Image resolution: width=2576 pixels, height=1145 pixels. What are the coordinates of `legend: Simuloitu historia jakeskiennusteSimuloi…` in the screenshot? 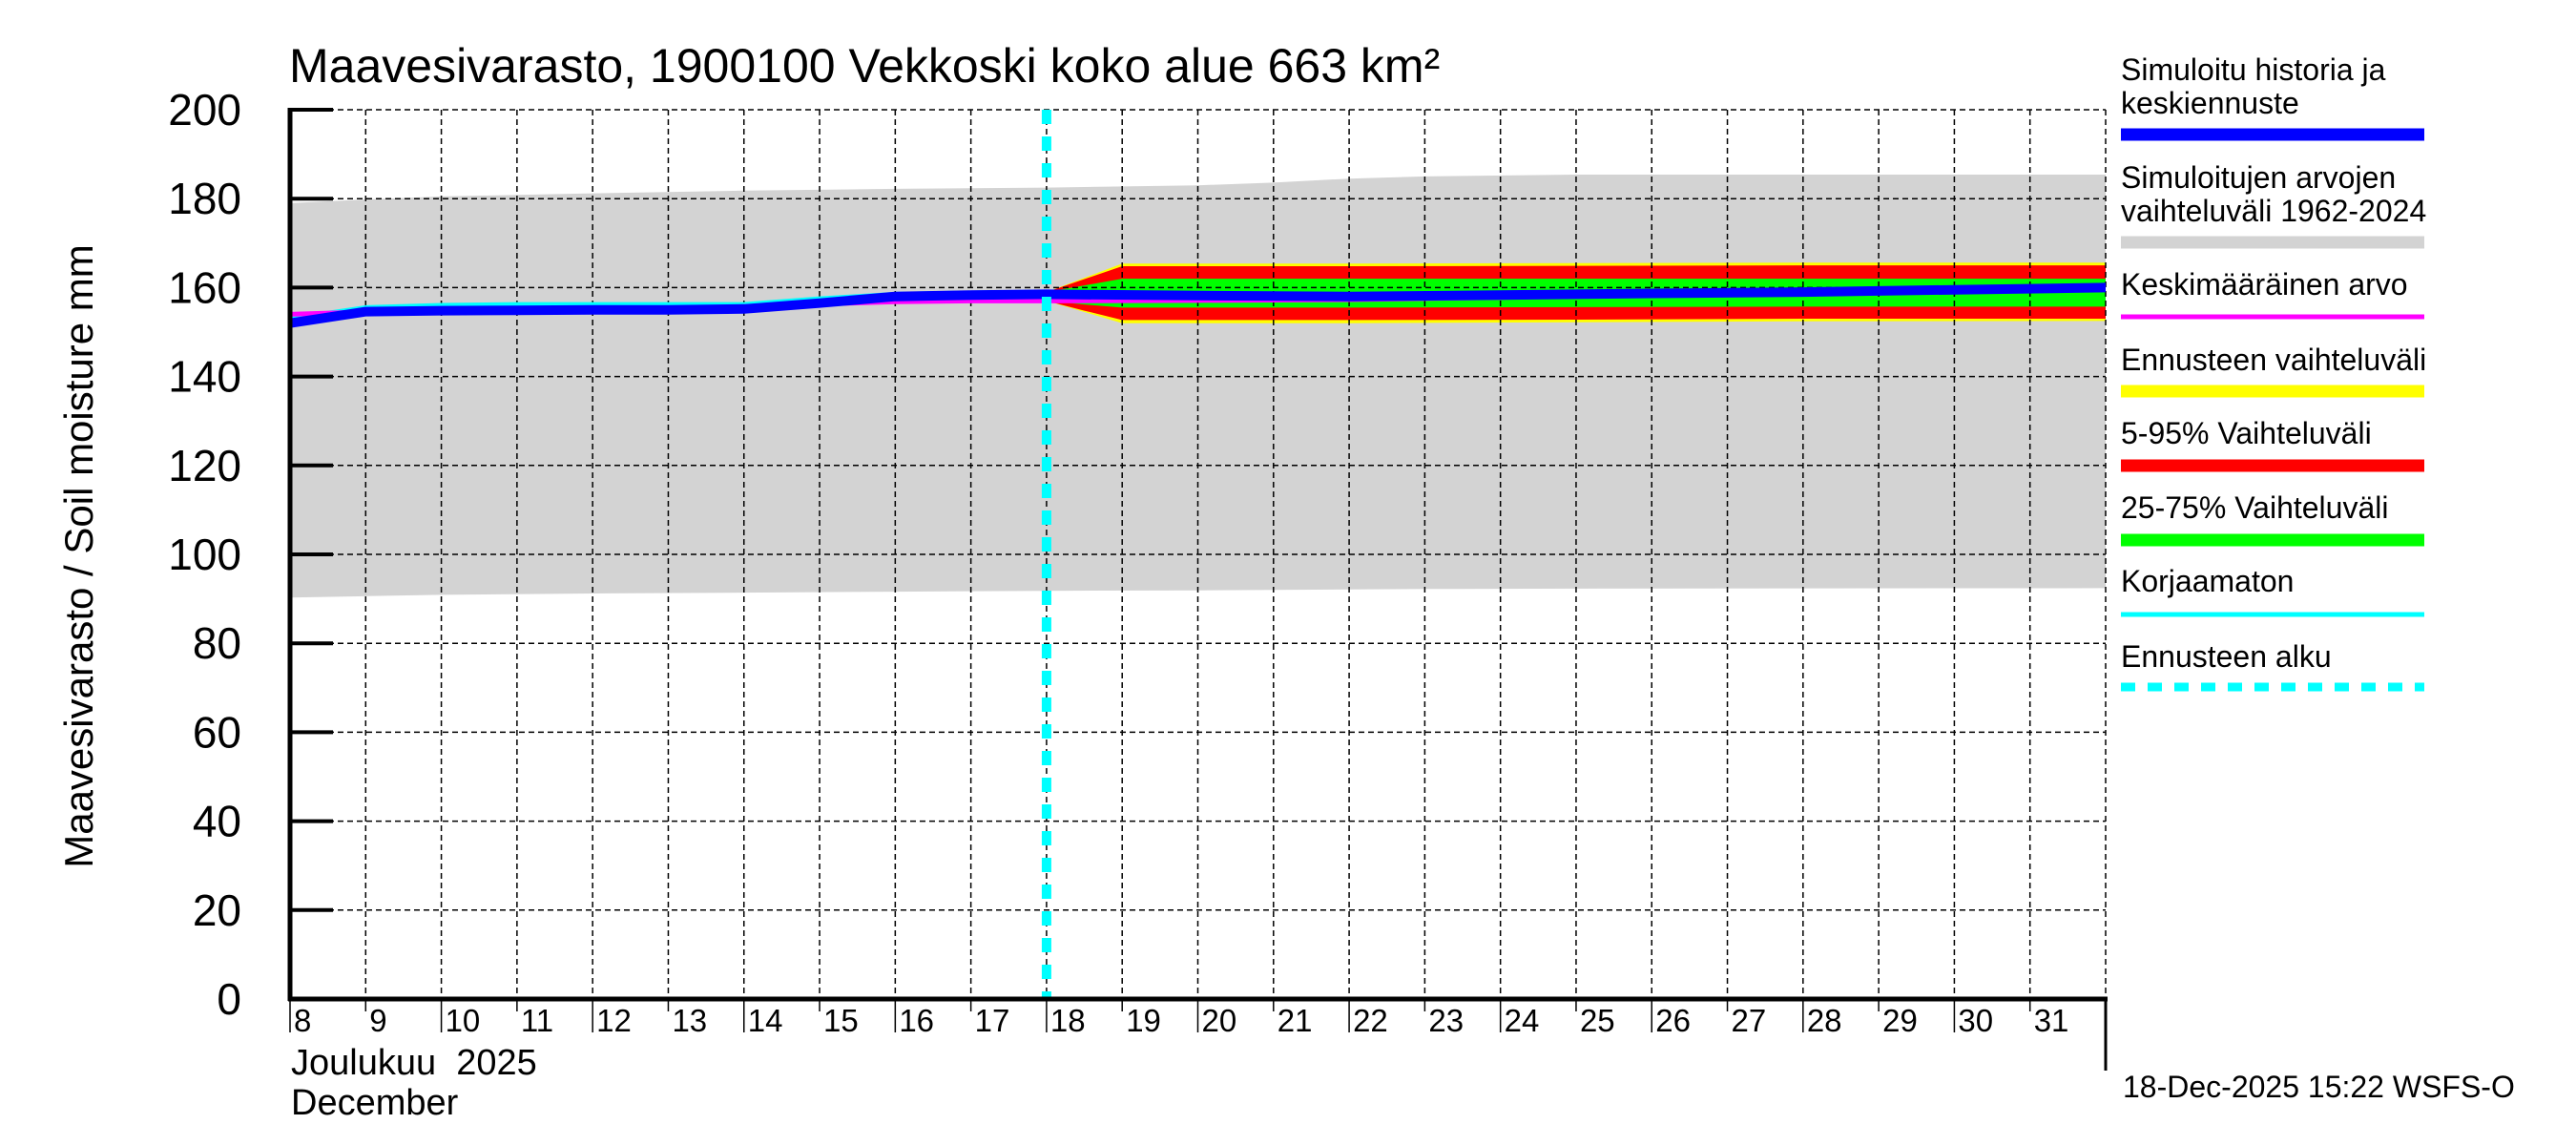 It's located at (2273, 372).